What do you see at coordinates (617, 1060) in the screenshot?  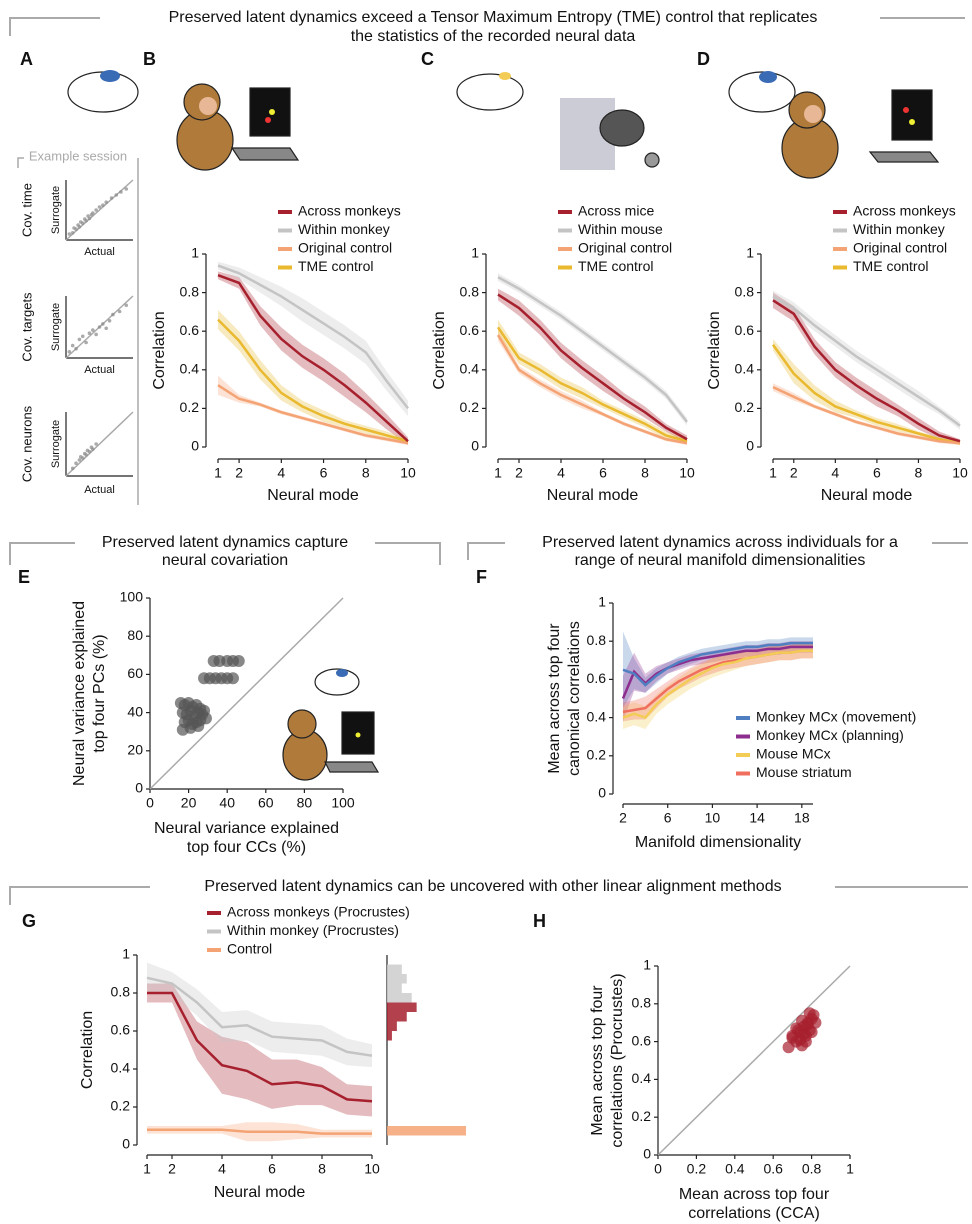 I see `y-axis-label: correlations (Procrustes)` at bounding box center [617, 1060].